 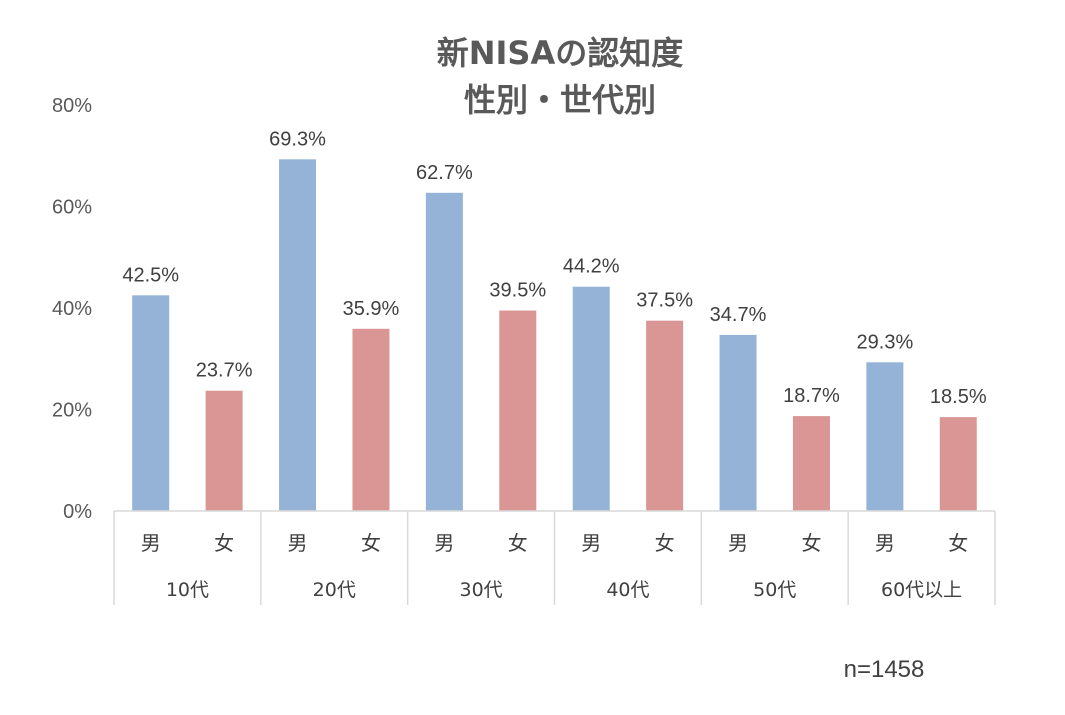 What do you see at coordinates (884, 669) in the screenshot?
I see `sample-size-note: n=1458` at bounding box center [884, 669].